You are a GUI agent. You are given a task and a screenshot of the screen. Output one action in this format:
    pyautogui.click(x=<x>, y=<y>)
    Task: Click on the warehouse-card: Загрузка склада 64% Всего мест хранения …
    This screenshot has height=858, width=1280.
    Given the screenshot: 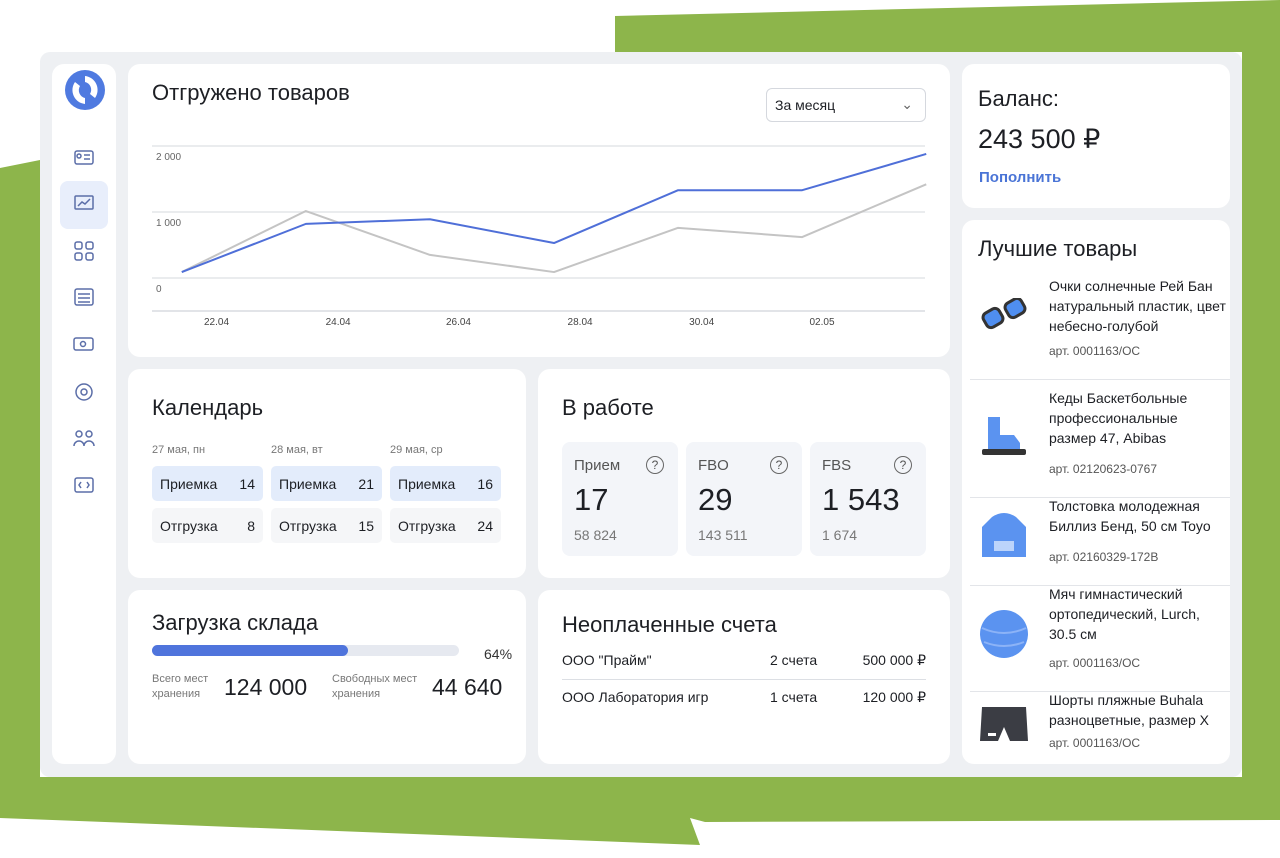 What is the action you would take?
    pyautogui.click(x=327, y=677)
    